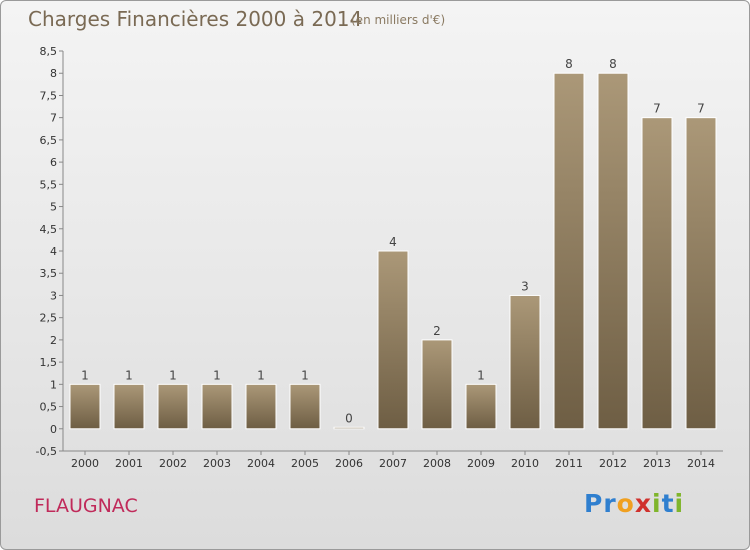 The width and height of the screenshot is (750, 550). Describe the element at coordinates (261, 463) in the screenshot. I see `x-tick-label: 2004` at that location.